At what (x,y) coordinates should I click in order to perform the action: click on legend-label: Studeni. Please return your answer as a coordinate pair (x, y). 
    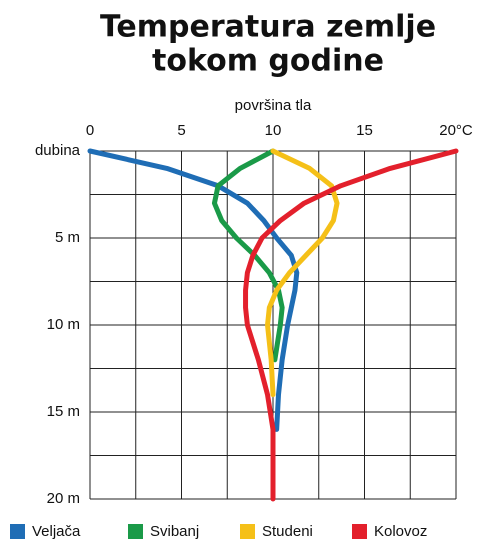
    Looking at the image, I should click on (287, 531).